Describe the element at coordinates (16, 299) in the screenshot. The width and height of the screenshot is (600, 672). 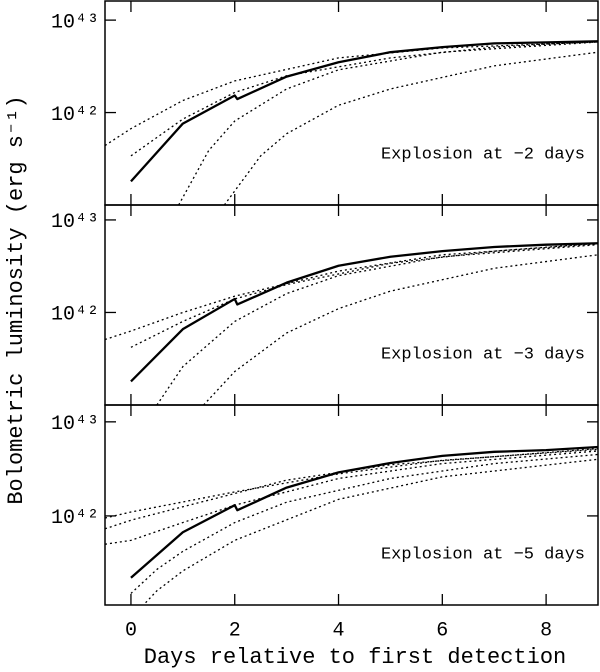
I see `y-axis-label: Bolometric luminosity (erg s⁻¹)` at that location.